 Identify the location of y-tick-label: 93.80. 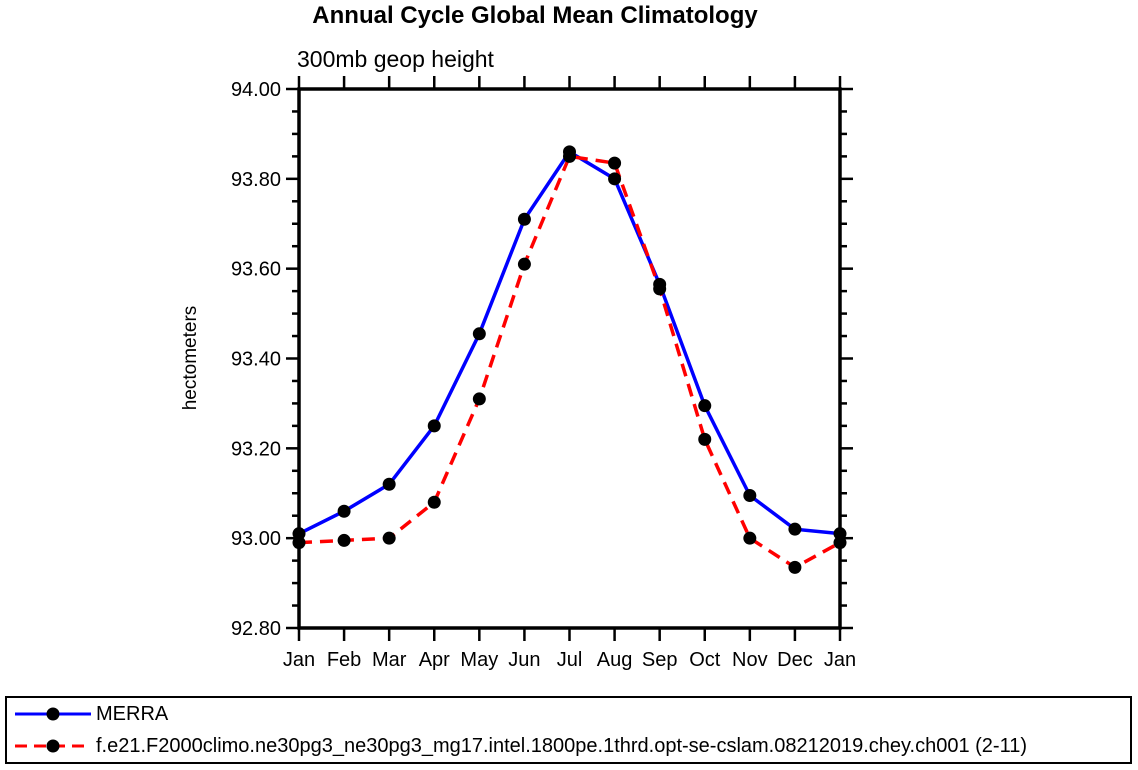
(256, 180).